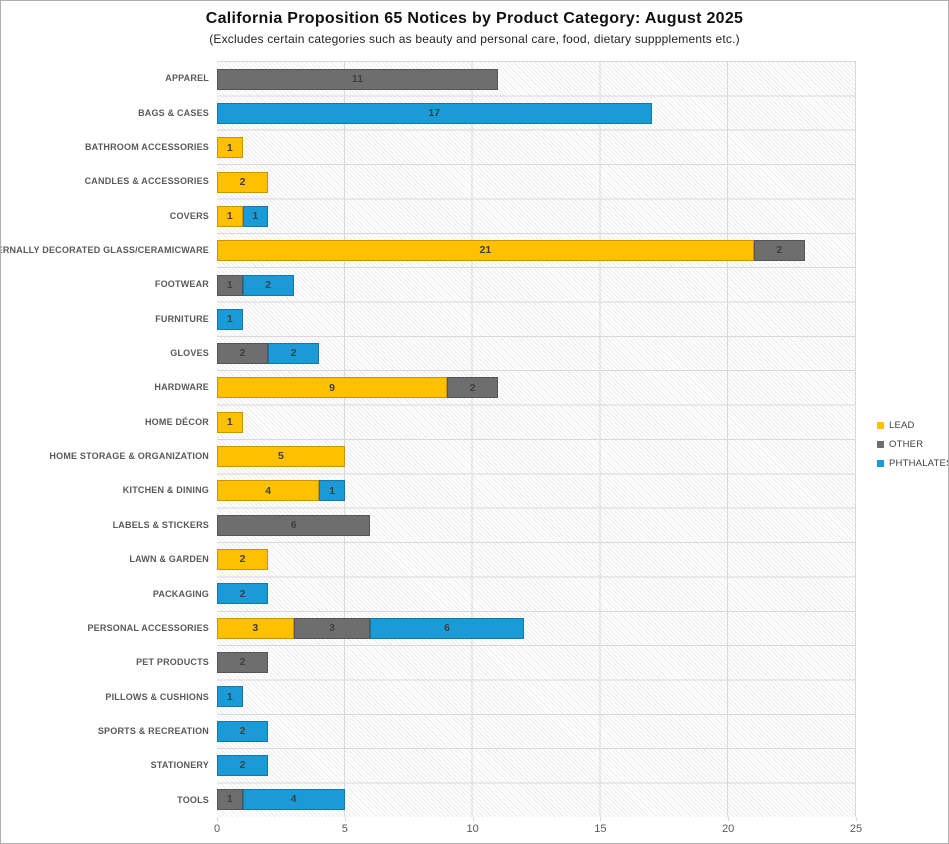 Image resolution: width=949 pixels, height=844 pixels. Describe the element at coordinates (217, 829) in the screenshot. I see `x-tick-label: 0` at that location.